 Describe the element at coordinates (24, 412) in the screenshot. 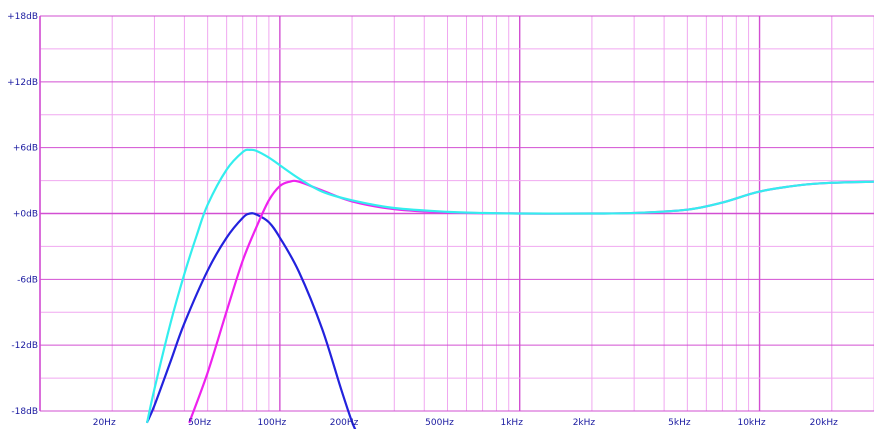

I see `y-tick-label: -18dB` at that location.